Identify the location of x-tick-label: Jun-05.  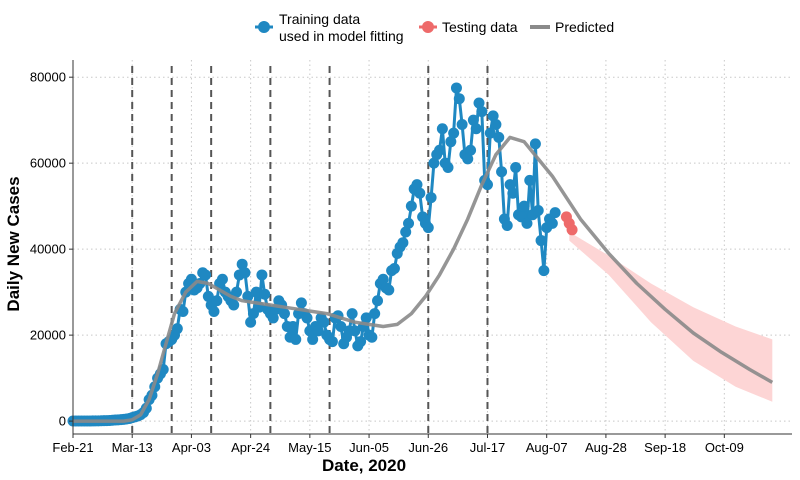
(369, 447).